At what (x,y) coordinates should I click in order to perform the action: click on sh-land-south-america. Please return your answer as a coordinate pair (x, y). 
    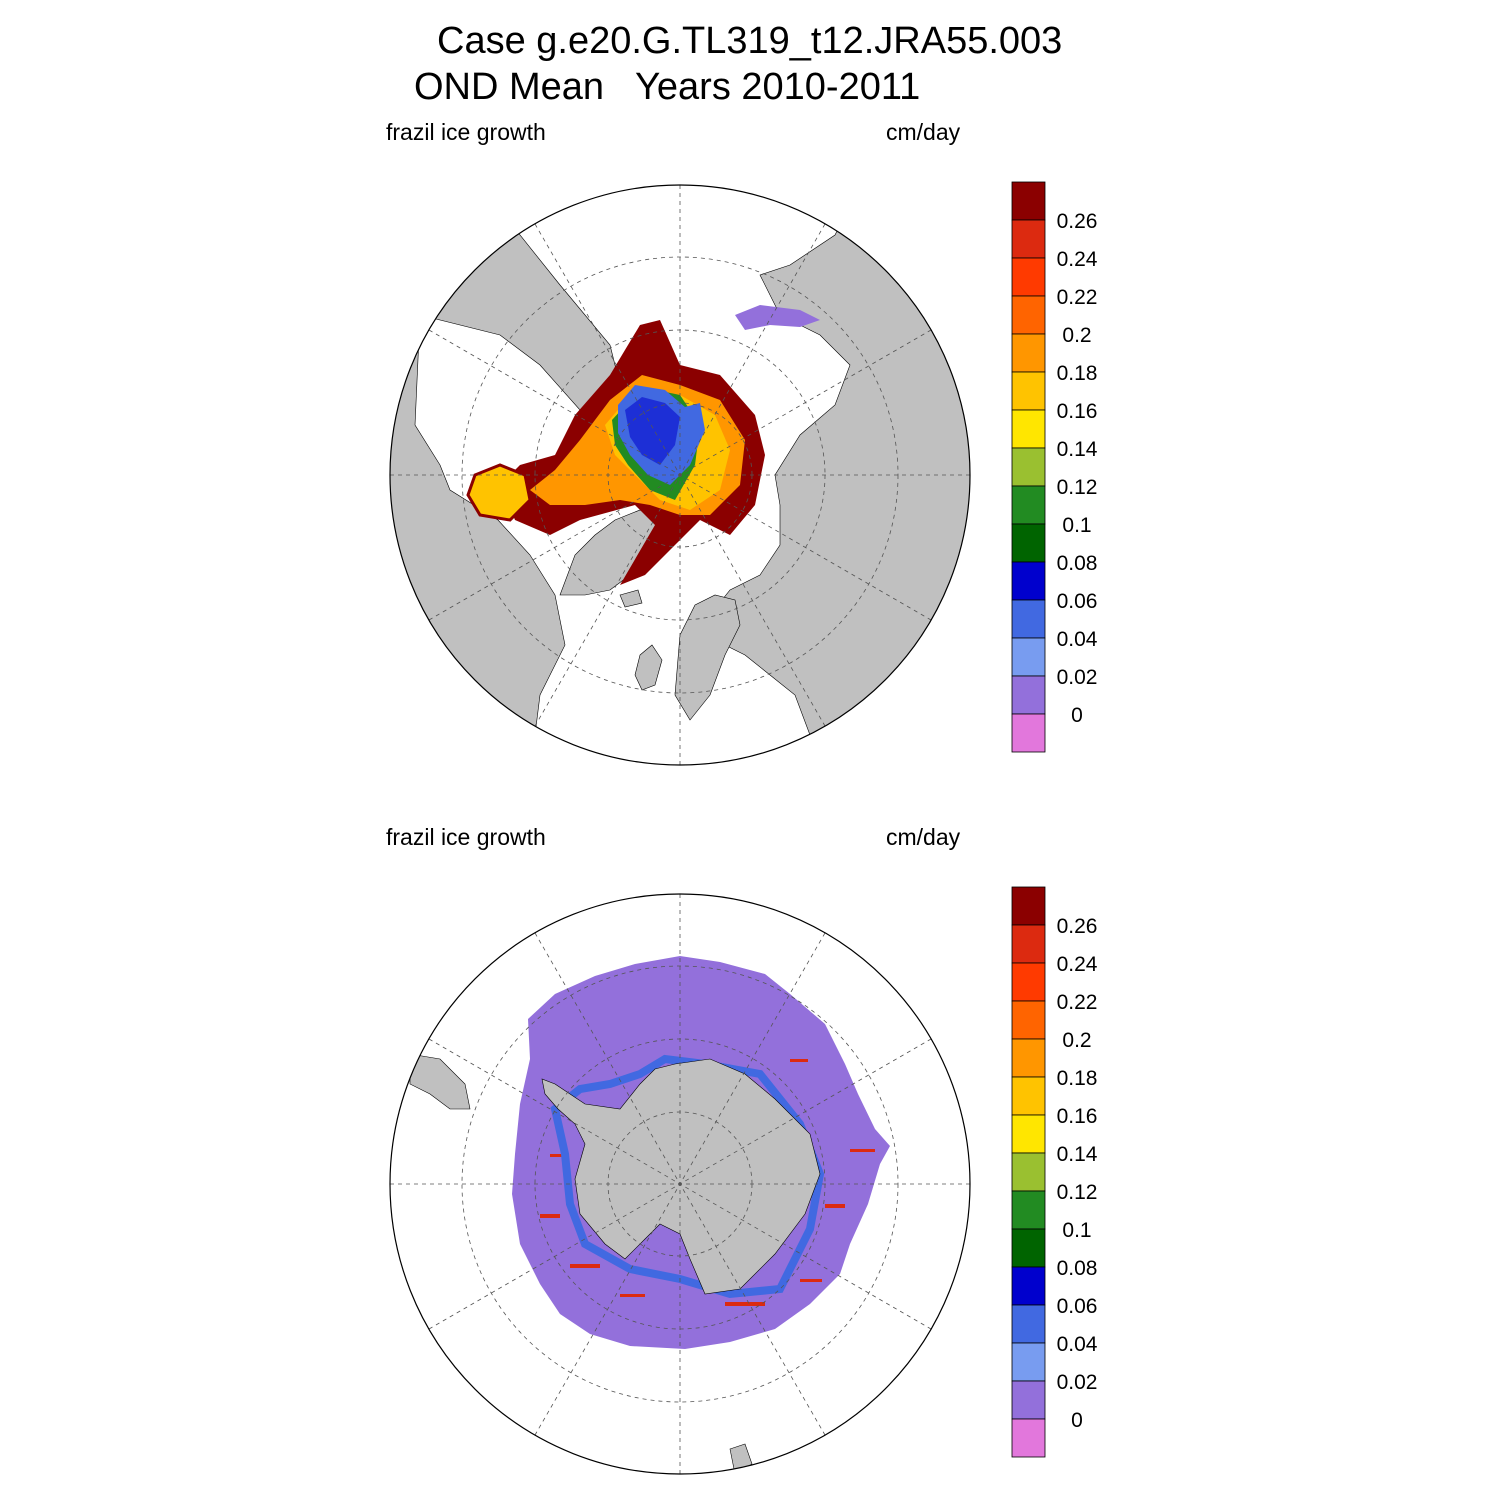
    Looking at the image, I should click on (440, 1081).